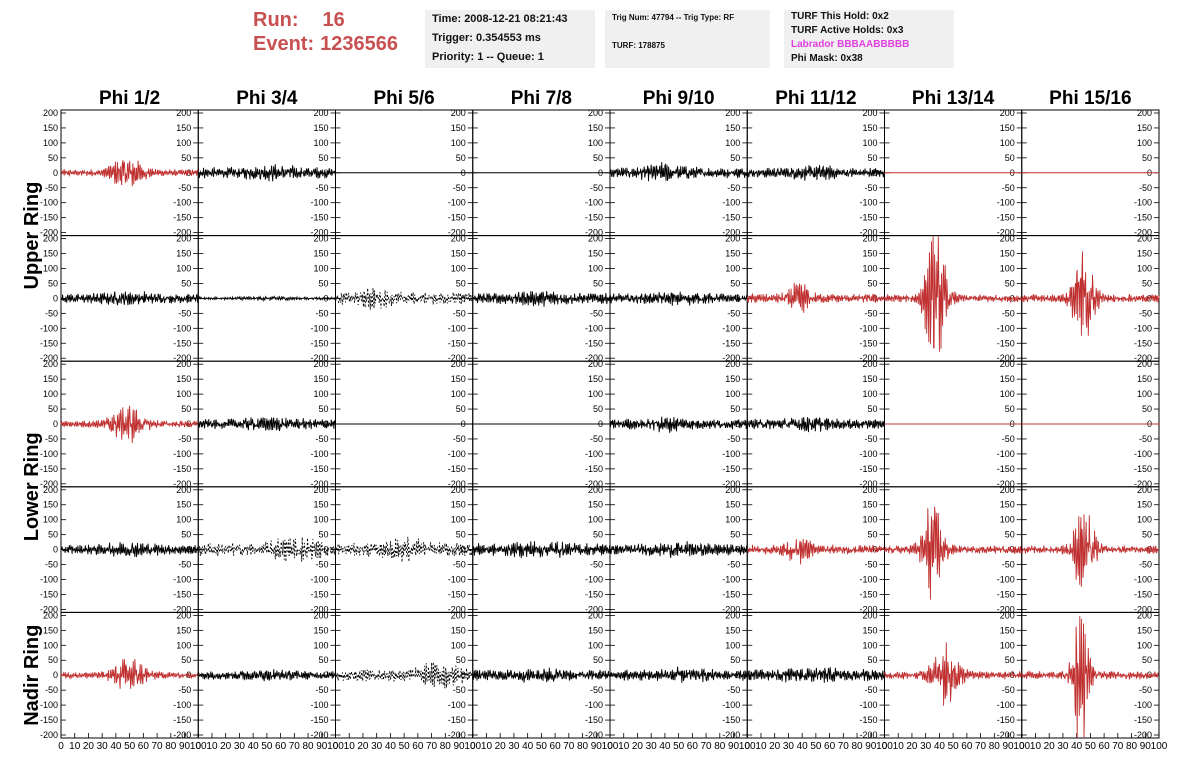 The width and height of the screenshot is (1196, 772). I want to click on x-tick-label: 80, so click(720, 746).